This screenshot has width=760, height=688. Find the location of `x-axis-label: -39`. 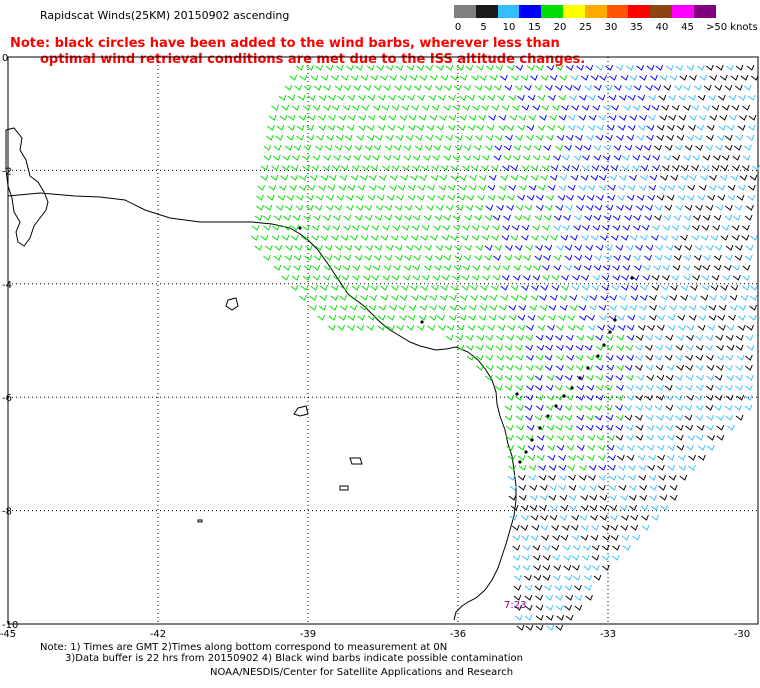

x-axis-label: -39 is located at coordinates (308, 634).